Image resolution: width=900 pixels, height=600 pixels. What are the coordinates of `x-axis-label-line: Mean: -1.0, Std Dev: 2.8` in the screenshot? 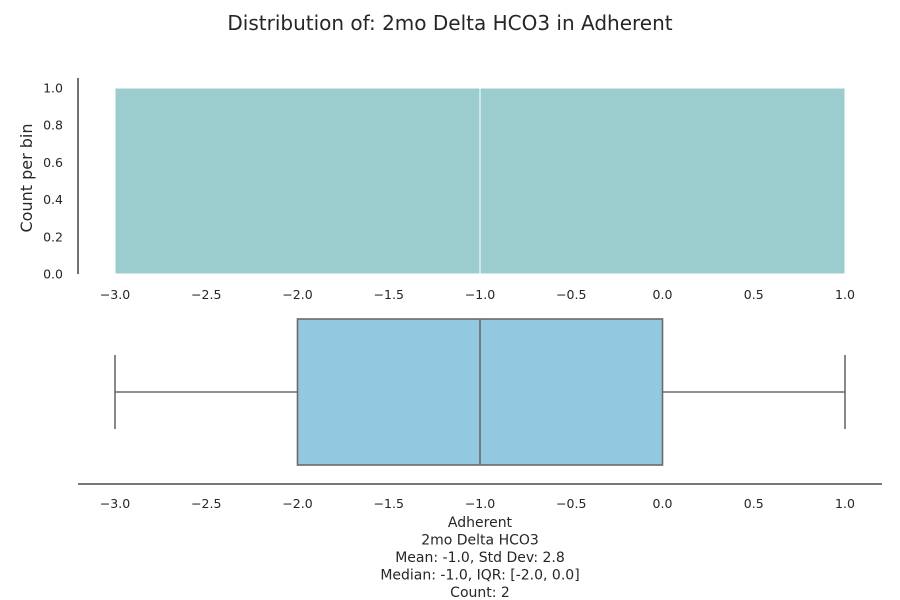 It's located at (480, 558).